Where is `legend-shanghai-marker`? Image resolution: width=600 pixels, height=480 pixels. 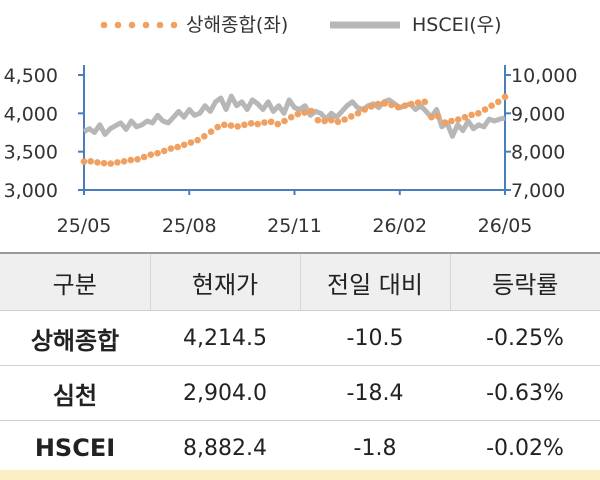 legend-shanghai-marker is located at coordinates (139, 25).